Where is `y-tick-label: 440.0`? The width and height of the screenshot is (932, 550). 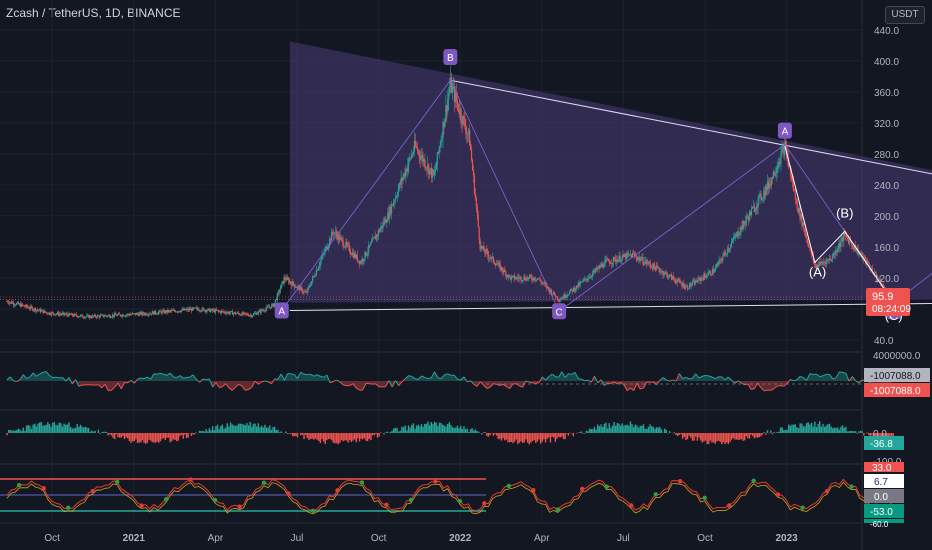
y-tick-label: 440.0 is located at coordinates (886, 31).